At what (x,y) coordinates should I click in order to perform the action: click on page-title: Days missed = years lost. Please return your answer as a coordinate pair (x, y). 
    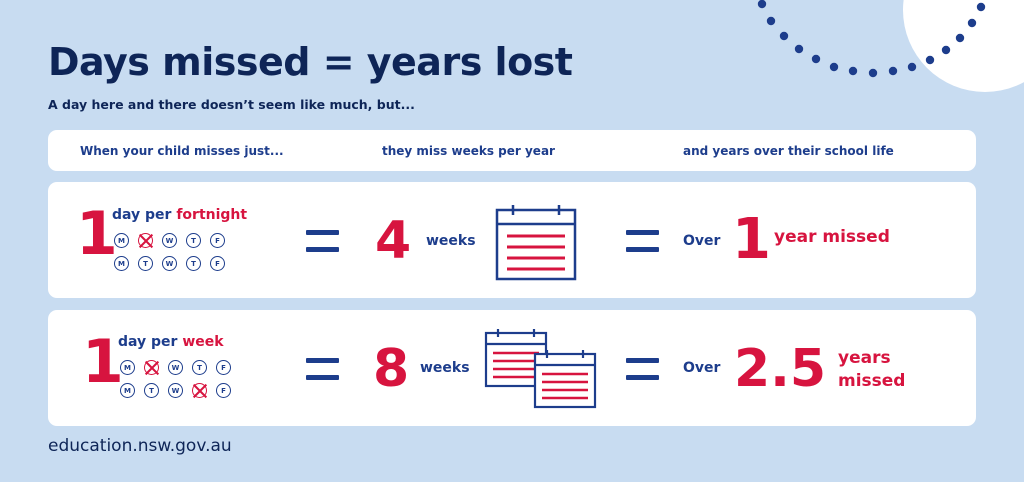
    Looking at the image, I should click on (310, 62).